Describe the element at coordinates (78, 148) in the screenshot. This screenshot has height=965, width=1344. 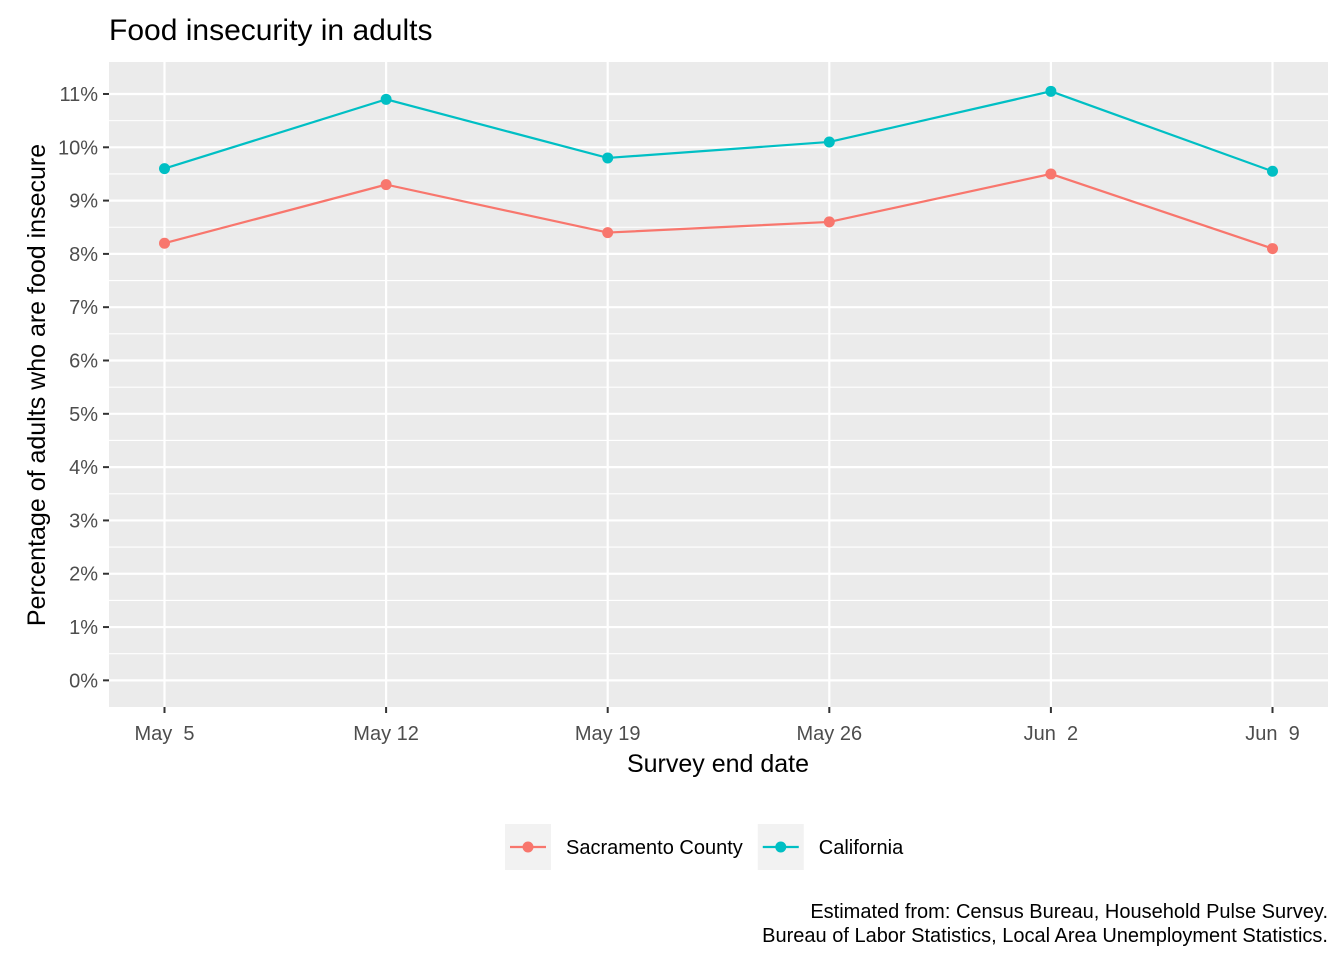
I see `y-tick-label: 10%` at that location.